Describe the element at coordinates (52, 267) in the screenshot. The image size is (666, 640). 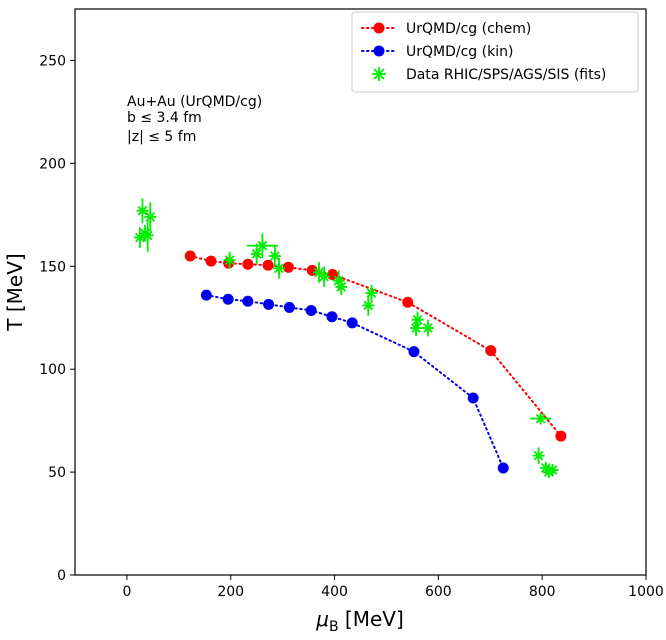
I see `y-tick-label: 150` at that location.